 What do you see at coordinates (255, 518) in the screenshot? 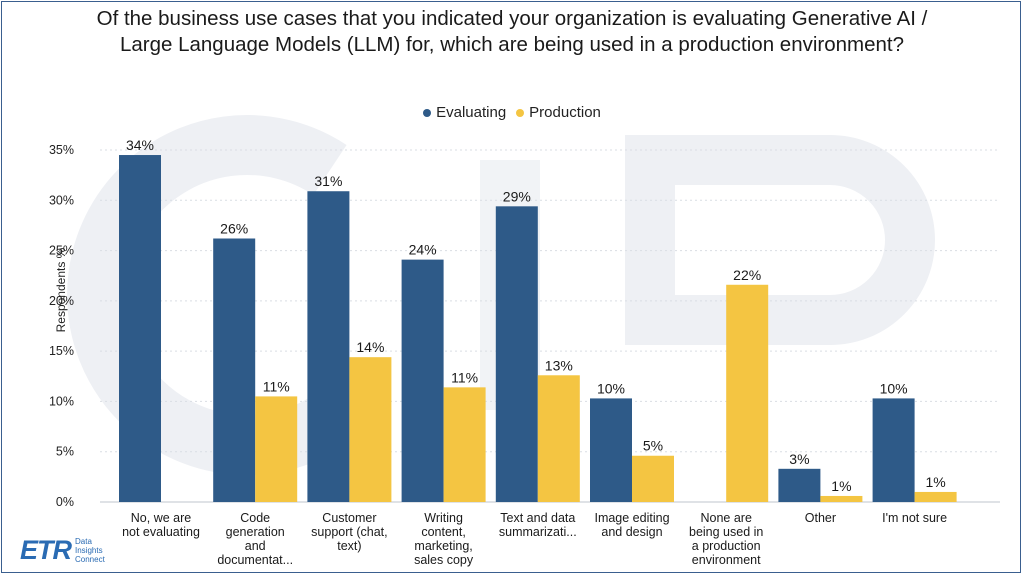
I see `x-tick-label: Code` at bounding box center [255, 518].